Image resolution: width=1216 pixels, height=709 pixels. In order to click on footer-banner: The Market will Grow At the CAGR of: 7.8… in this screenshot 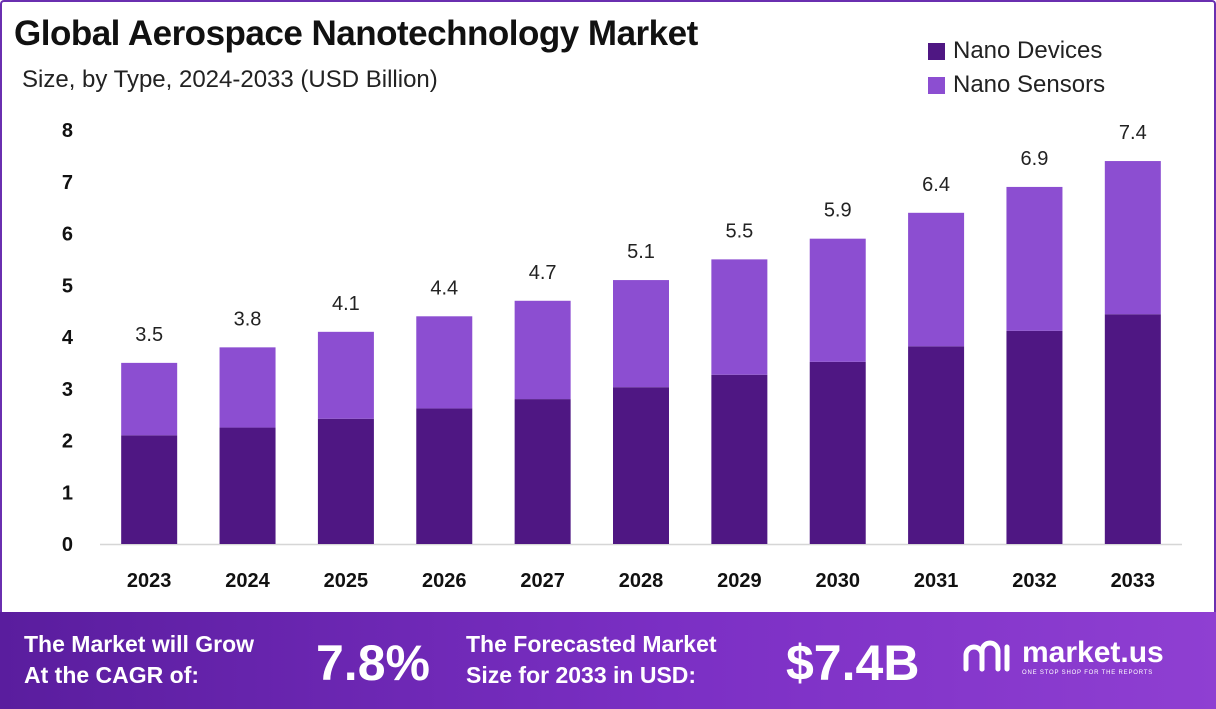, I will do `click(608, 660)`.